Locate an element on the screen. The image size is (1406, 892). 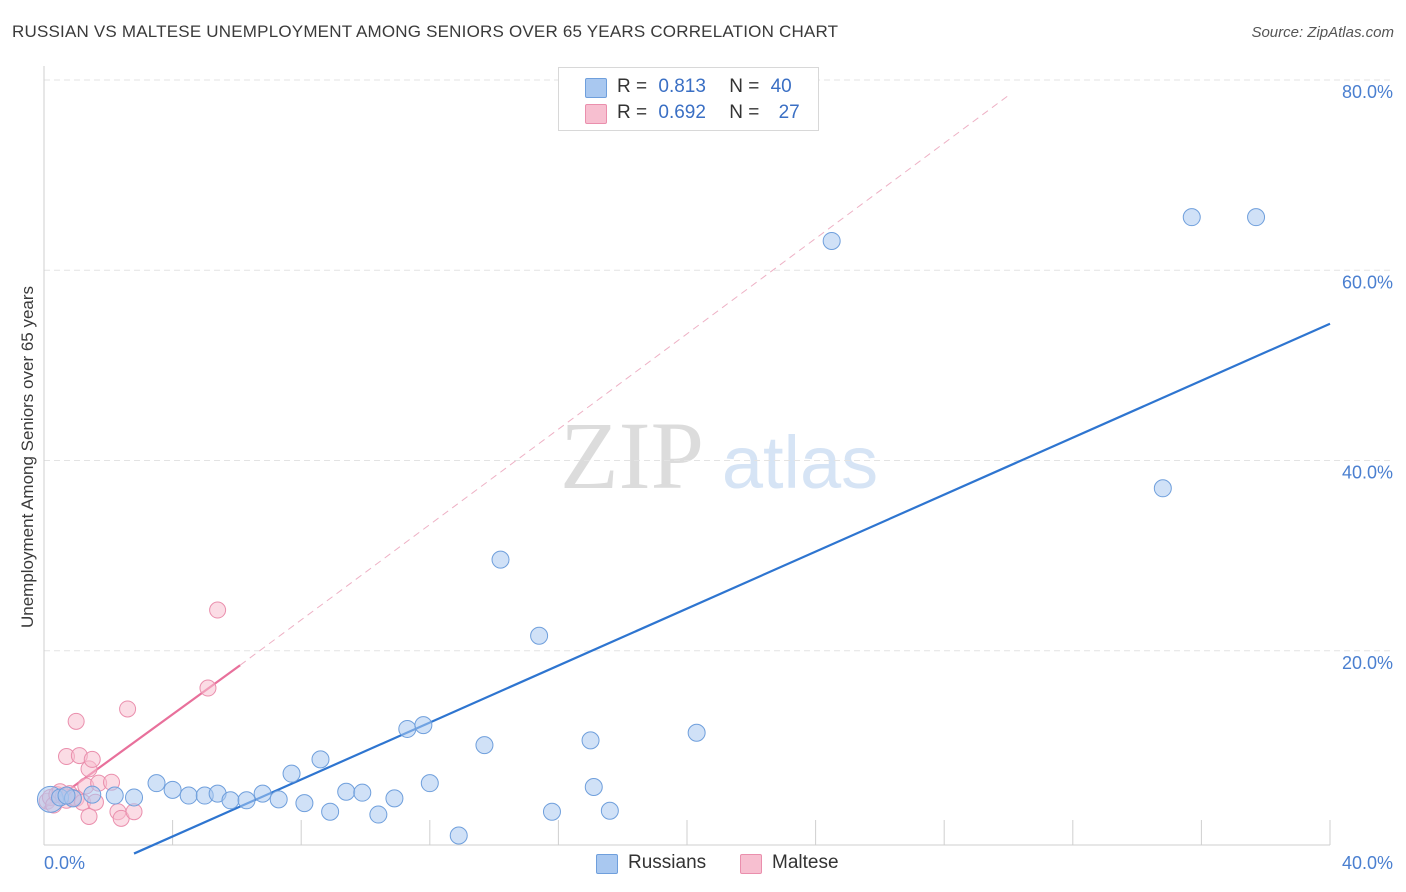
x-tick-label-max: 40.0% is located at coordinates (1367, 863).